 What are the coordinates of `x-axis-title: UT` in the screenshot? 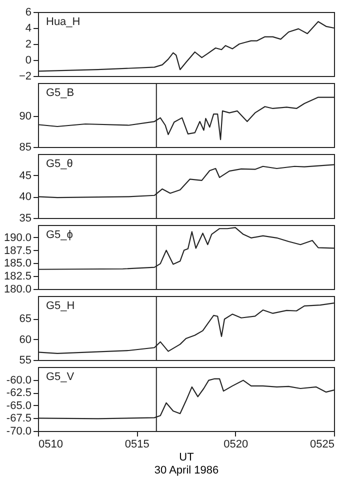 It's located at (186, 458).